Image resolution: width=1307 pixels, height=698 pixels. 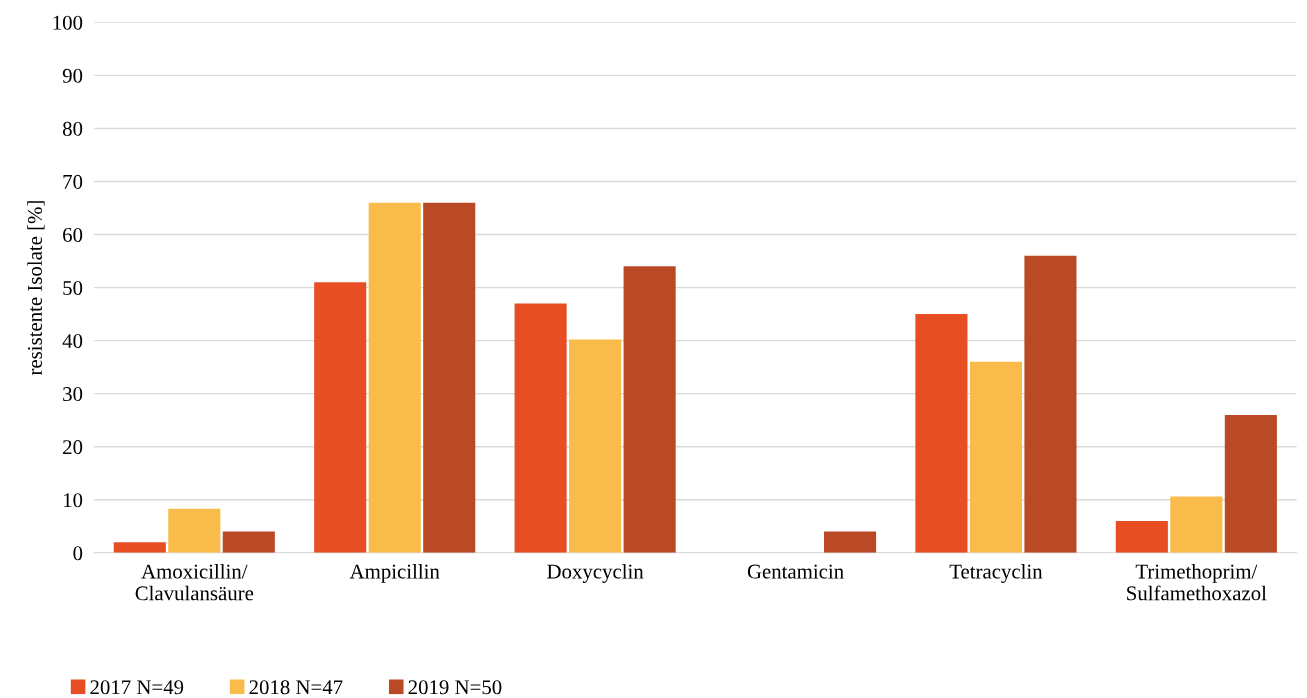 I want to click on x-tick-label: Tetracyclin, so click(x=996, y=573).